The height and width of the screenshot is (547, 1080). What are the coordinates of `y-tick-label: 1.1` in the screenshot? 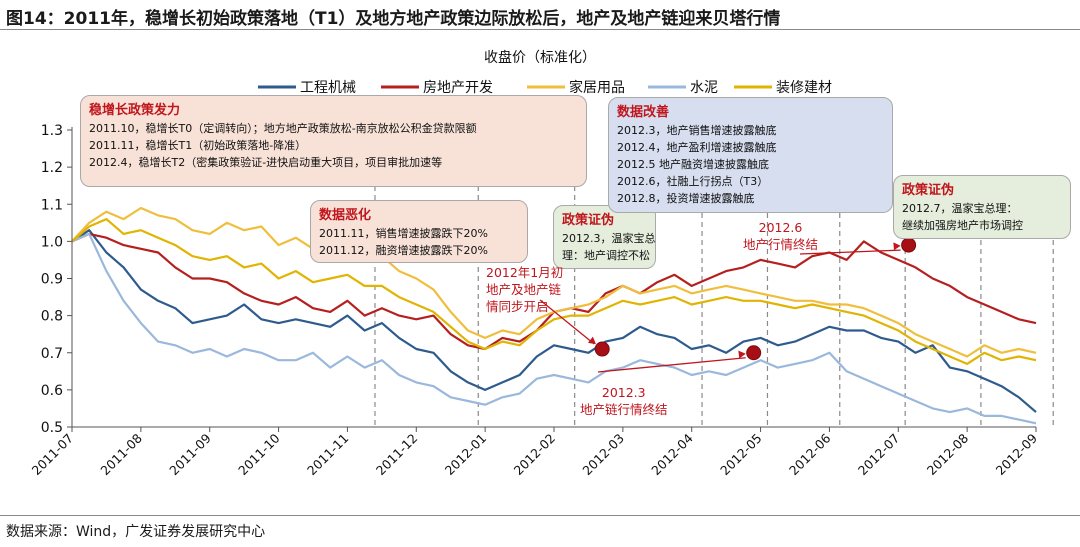 It's located at (52, 205).